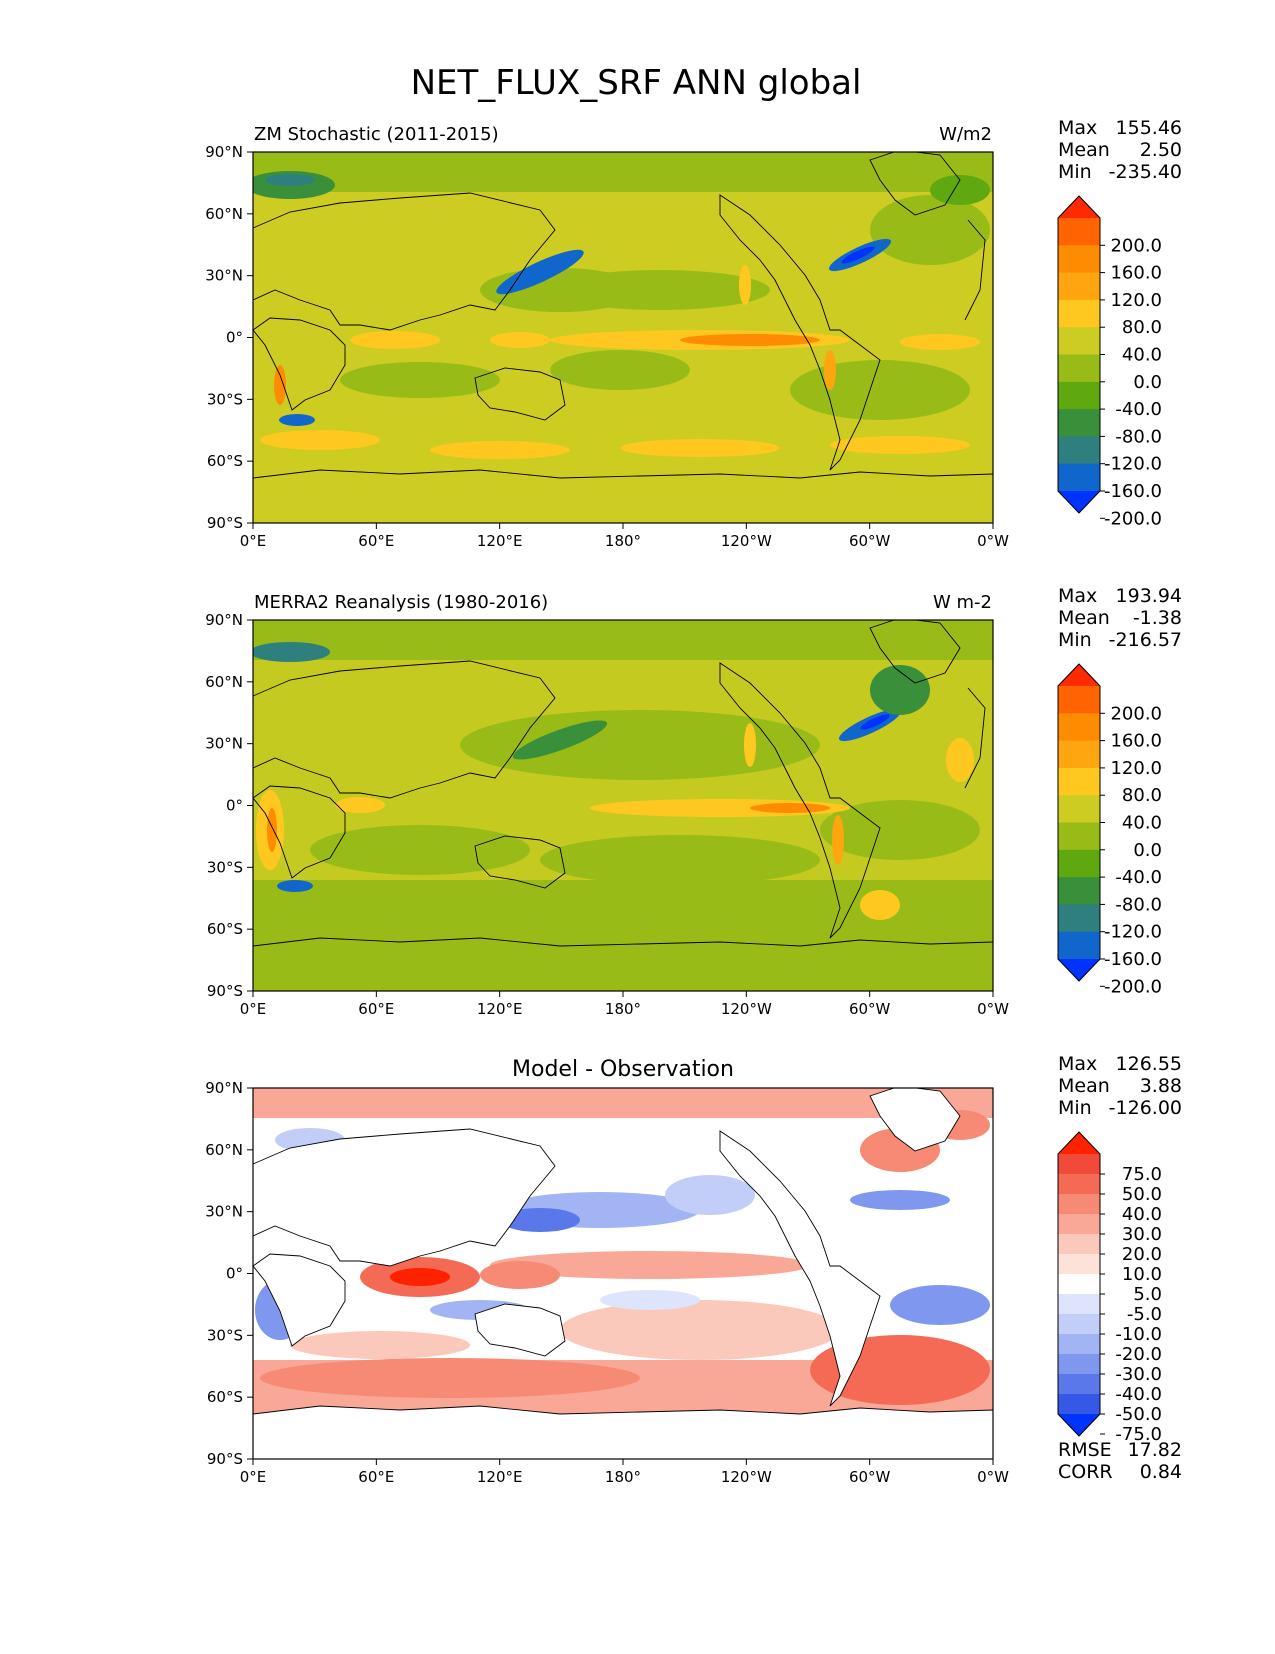 The width and height of the screenshot is (1275, 1654). What do you see at coordinates (1142, 1234) in the screenshot?
I see `colorbar-label: 30.0` at bounding box center [1142, 1234].